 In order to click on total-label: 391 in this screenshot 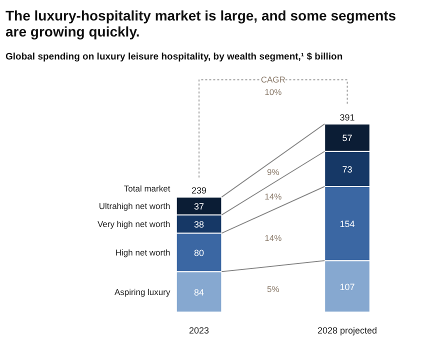, I will do `click(347, 117)`.